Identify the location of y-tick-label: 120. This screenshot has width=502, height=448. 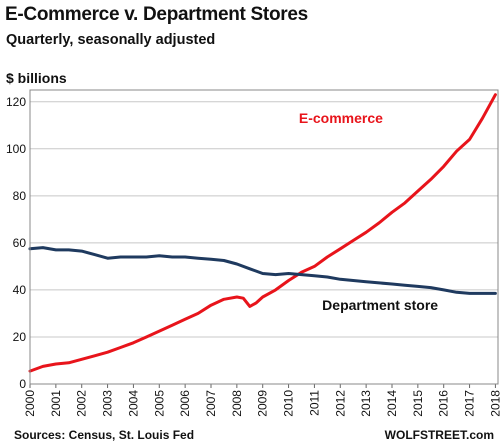
(16, 102).